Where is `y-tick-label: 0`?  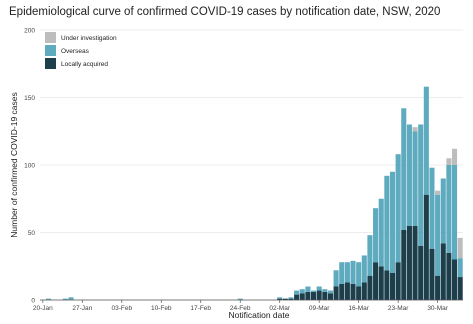 y-tick-label: 0 is located at coordinates (33, 300).